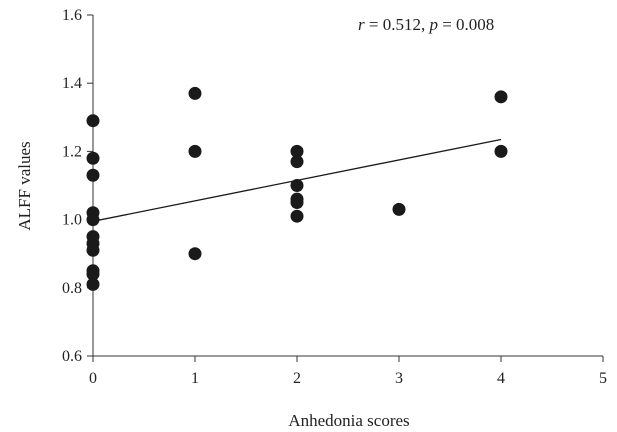 The height and width of the screenshot is (432, 617). What do you see at coordinates (195, 378) in the screenshot?
I see `x-tick-label: 1` at bounding box center [195, 378].